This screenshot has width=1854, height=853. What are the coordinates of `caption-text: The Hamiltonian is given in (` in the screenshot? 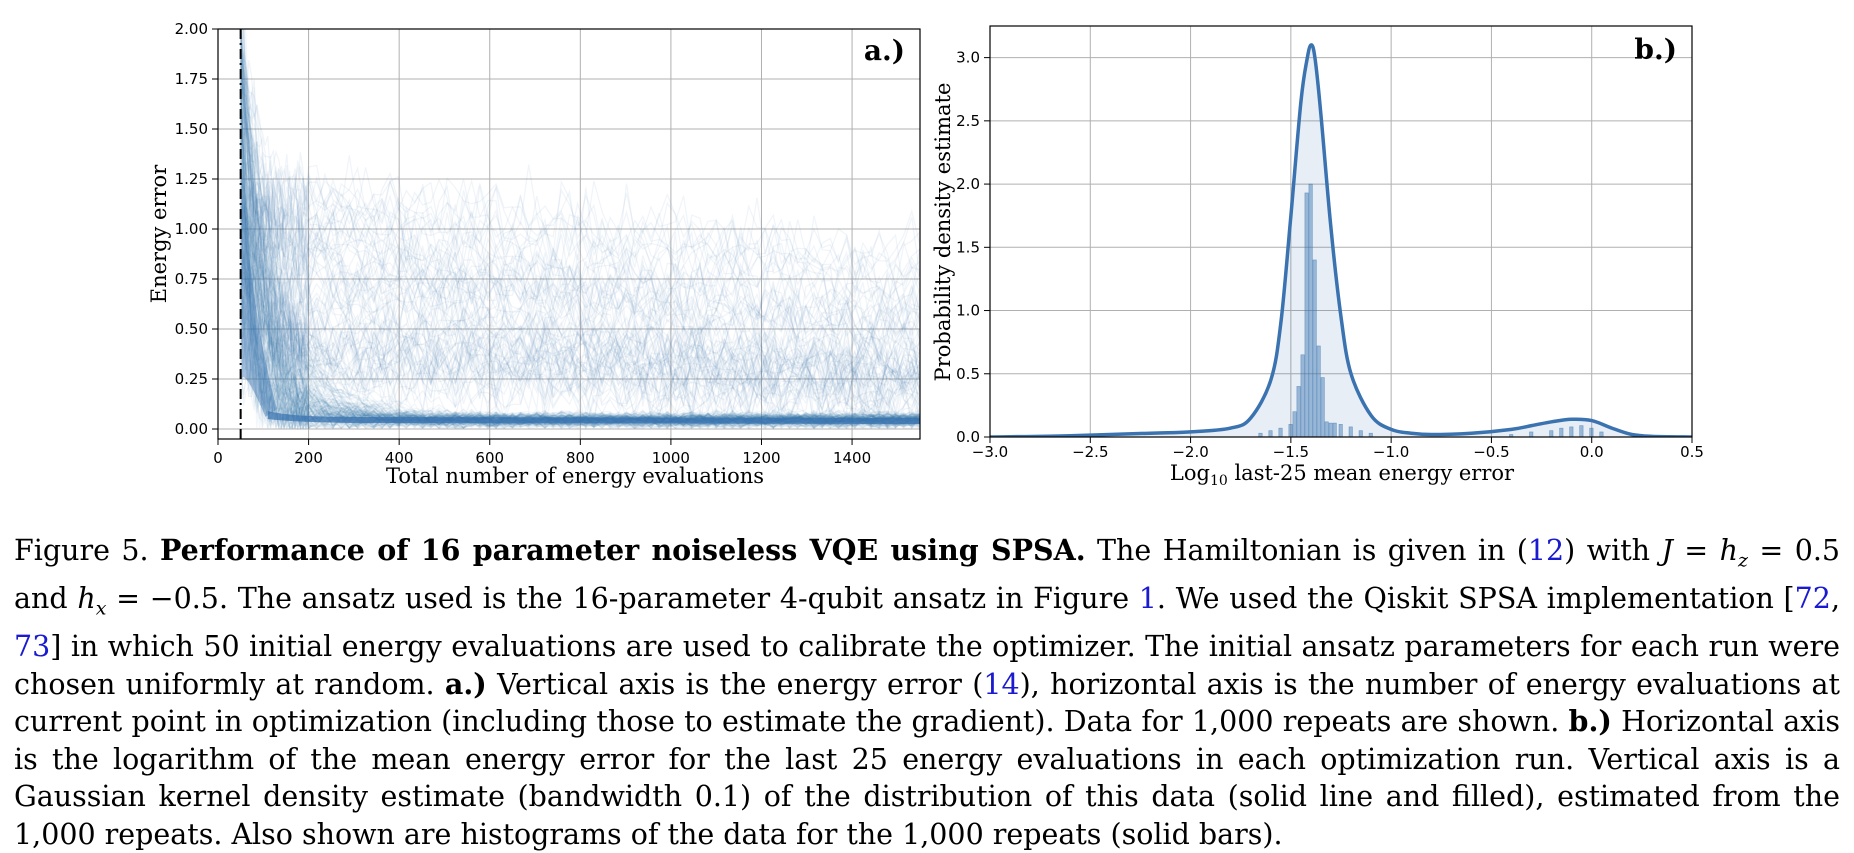 It's located at (1312, 550).